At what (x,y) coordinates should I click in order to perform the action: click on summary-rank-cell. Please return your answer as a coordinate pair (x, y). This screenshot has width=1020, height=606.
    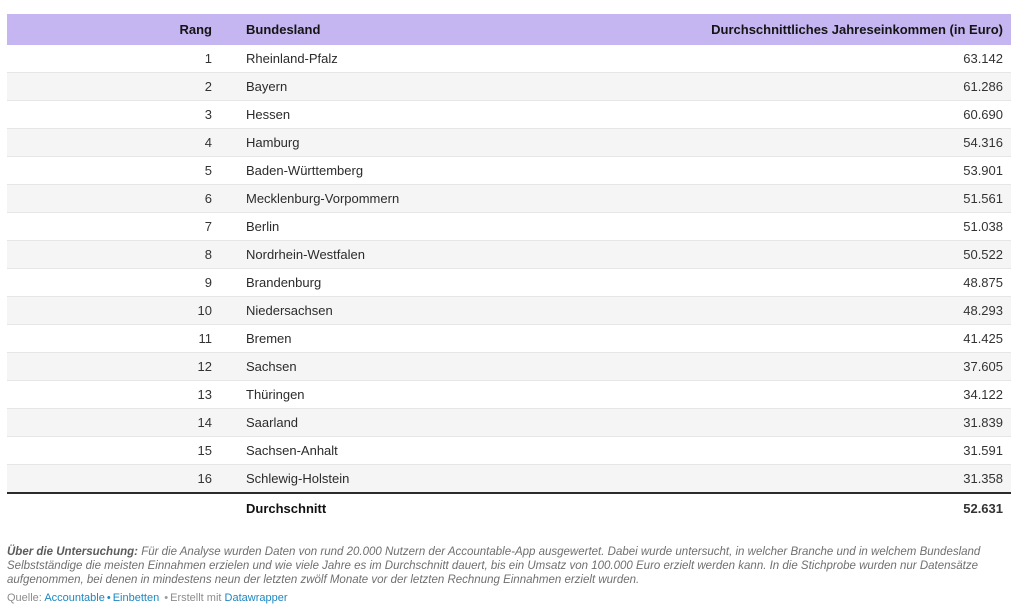
    Looking at the image, I should click on (109, 508).